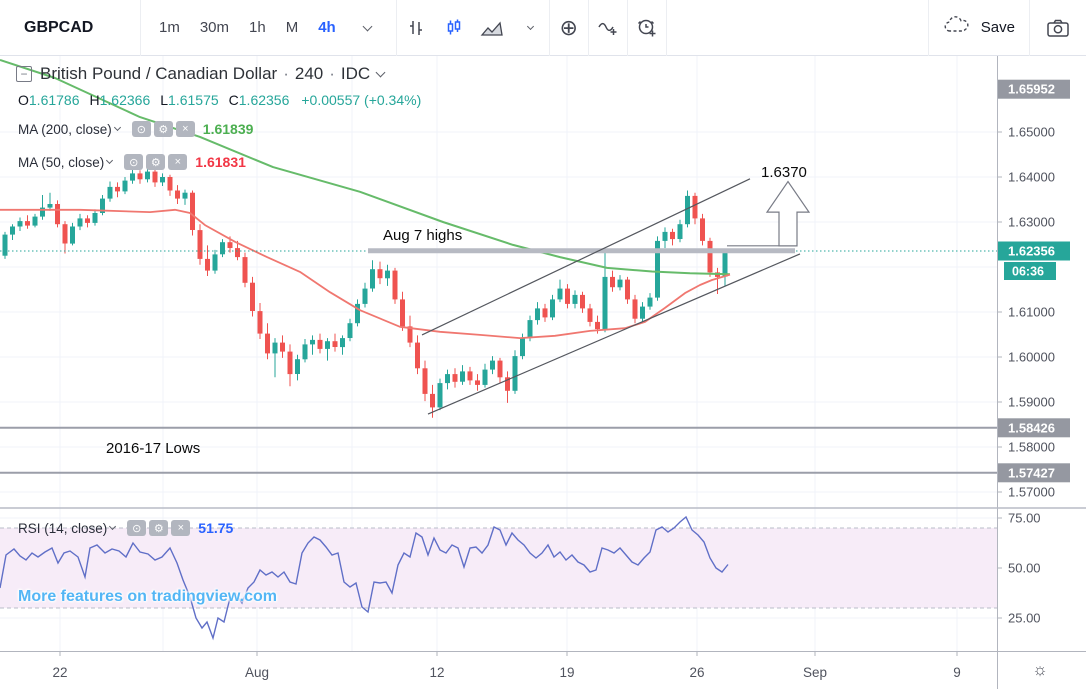 The image size is (1086, 689). Describe the element at coordinates (178, 162) in the screenshot. I see `ma50-remove-icon: ×` at that location.